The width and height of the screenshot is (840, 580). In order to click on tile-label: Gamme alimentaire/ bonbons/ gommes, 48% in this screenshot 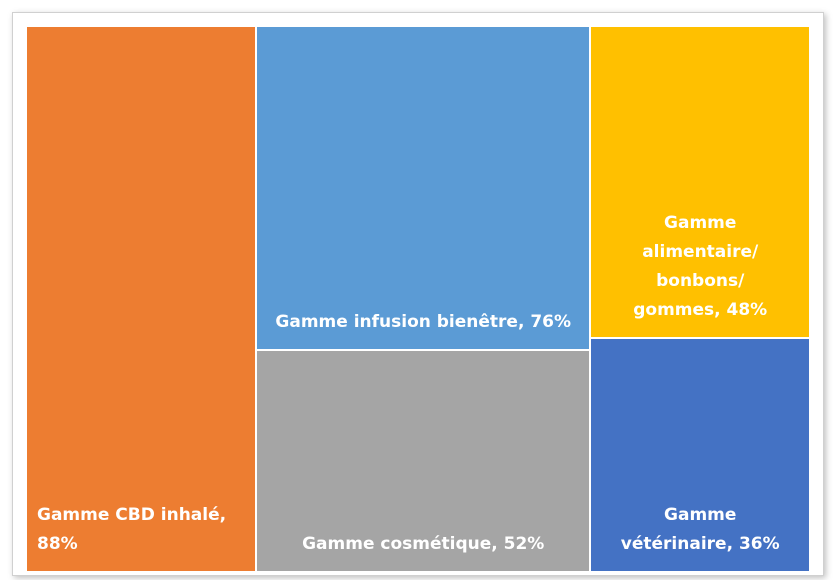, I will do `click(700, 266)`.